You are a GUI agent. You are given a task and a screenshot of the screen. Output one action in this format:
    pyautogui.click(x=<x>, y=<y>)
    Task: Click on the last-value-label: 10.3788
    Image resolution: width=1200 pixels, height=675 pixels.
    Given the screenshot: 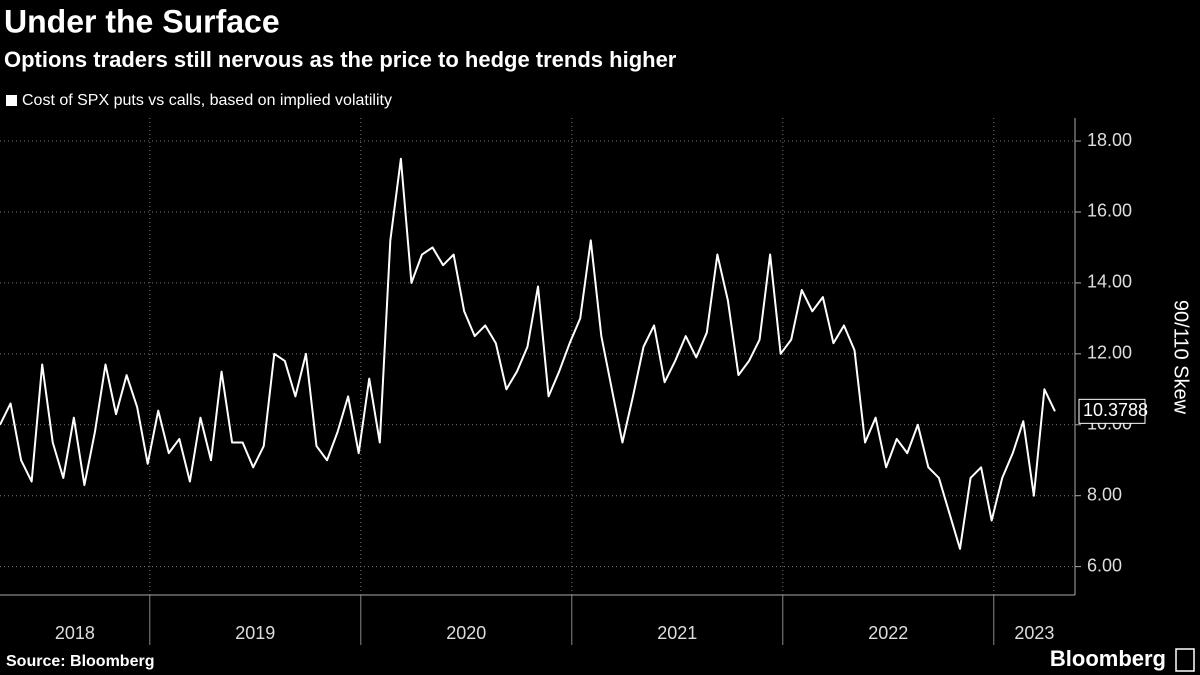 What is the action you would take?
    pyautogui.click(x=1115, y=410)
    